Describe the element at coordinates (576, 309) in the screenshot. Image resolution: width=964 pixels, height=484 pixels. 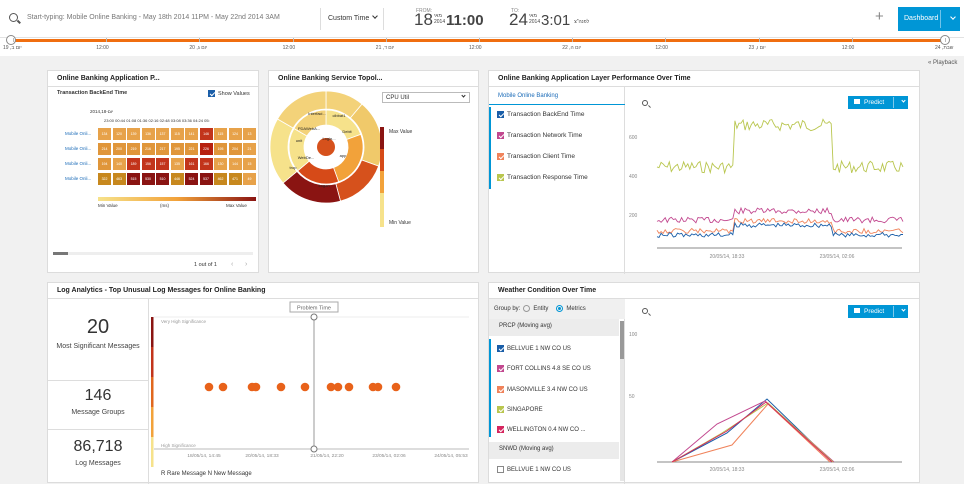
I see `metrics-label: Metrics` at that location.